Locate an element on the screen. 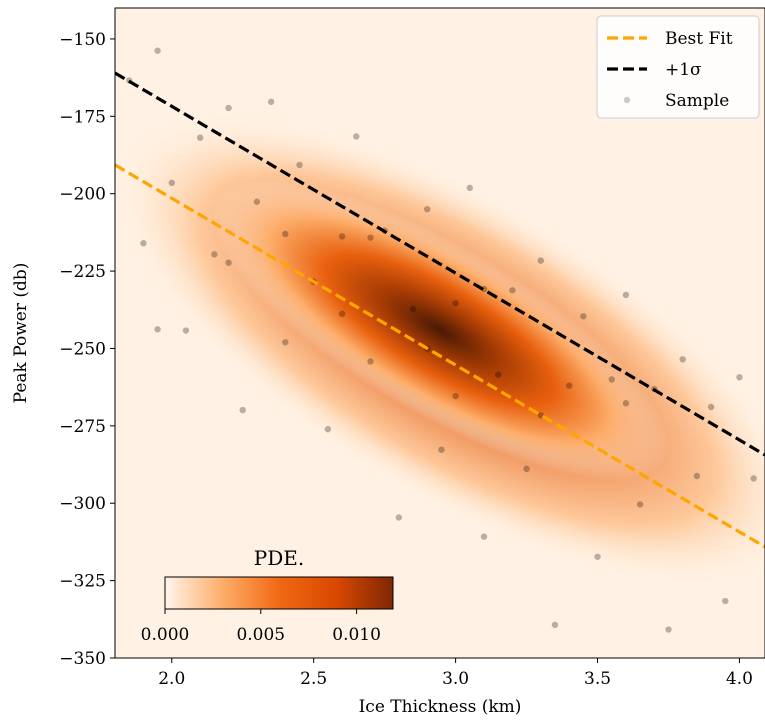  y-tick-label: −325 is located at coordinates (82, 582).